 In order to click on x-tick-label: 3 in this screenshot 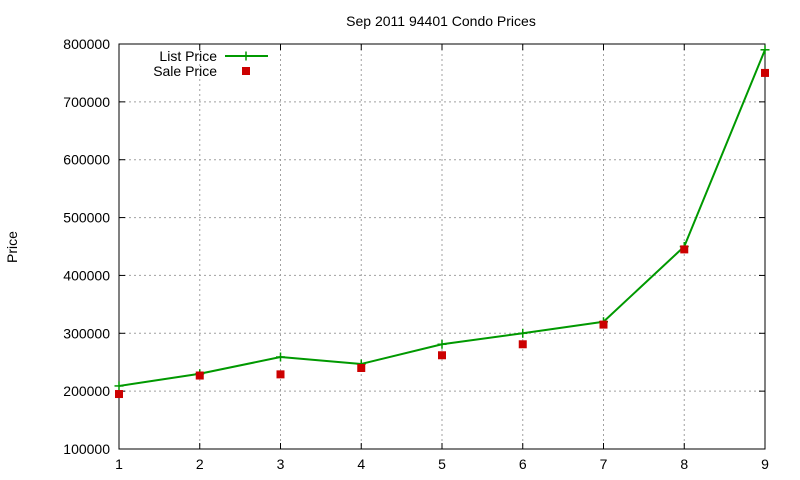, I will do `click(281, 464)`.